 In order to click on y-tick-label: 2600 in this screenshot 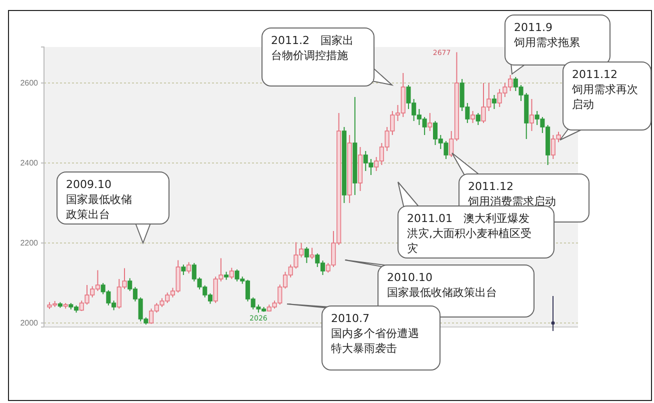, I will do `click(29, 83)`.